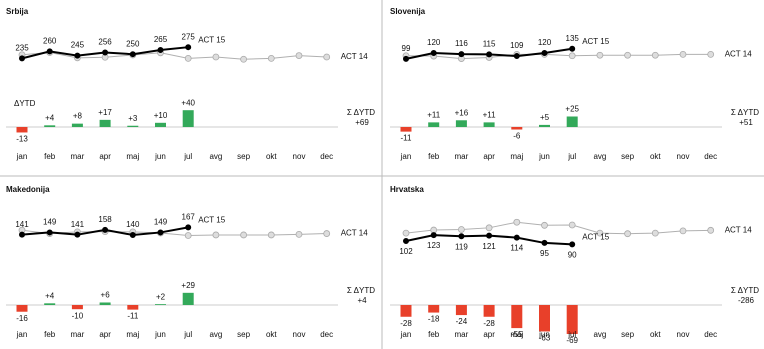 This screenshot has width=764, height=349. I want to click on panel-title: Srbija, so click(17, 11).